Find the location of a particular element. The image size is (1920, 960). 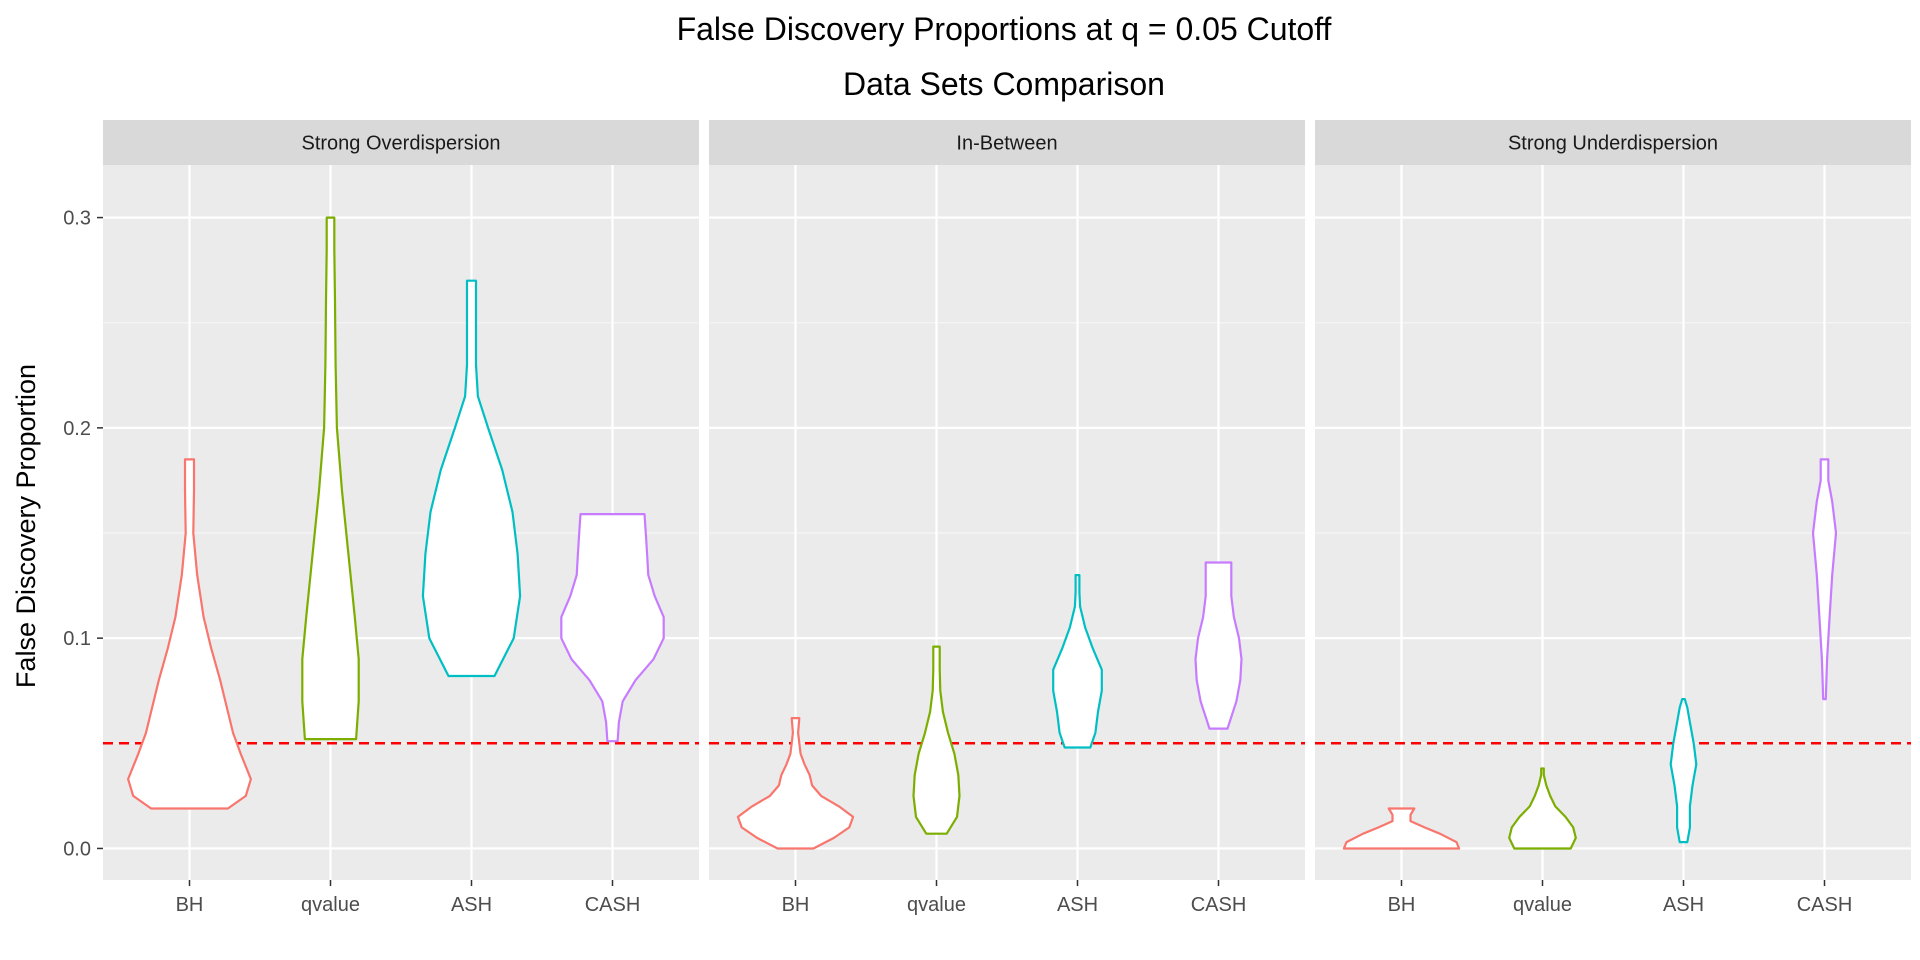

chart-subtitle: Data Sets Comparison is located at coordinates (1004, 84).